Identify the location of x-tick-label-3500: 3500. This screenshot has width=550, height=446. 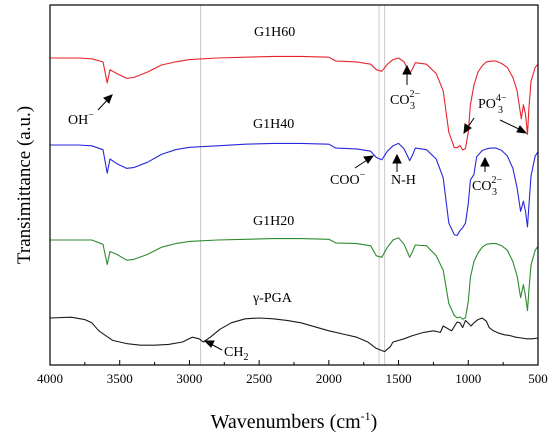
(120, 378).